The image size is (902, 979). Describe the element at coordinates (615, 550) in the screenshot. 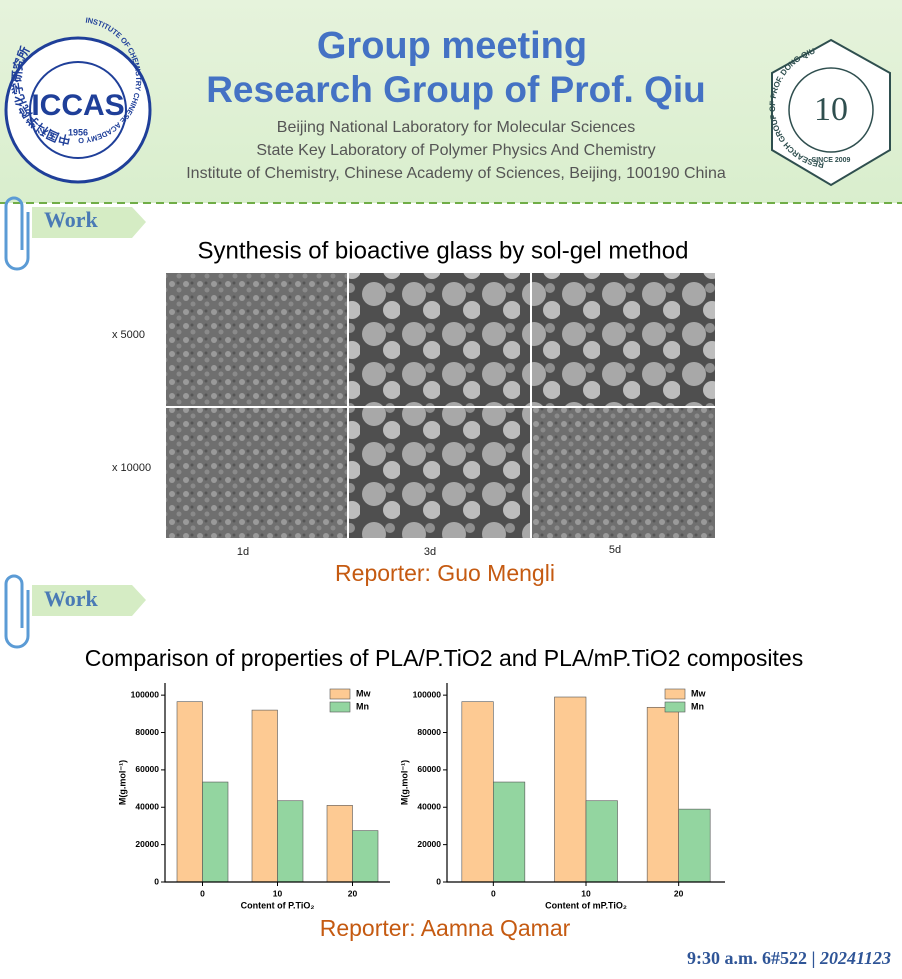

I see `column-label: 5d` at that location.